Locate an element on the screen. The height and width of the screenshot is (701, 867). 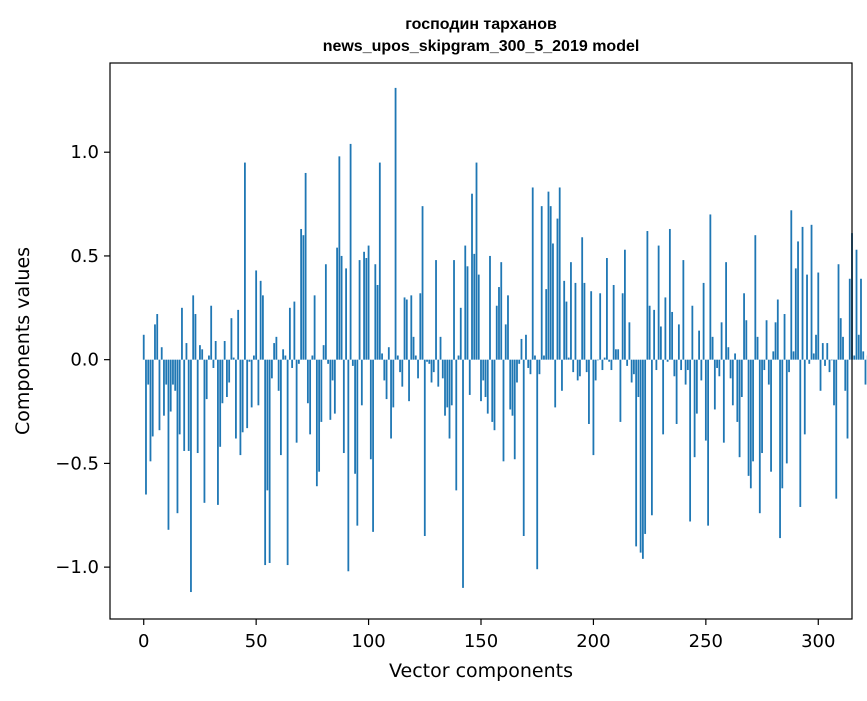
chart-title-line-1: господин тарханов is located at coordinates (481, 24).